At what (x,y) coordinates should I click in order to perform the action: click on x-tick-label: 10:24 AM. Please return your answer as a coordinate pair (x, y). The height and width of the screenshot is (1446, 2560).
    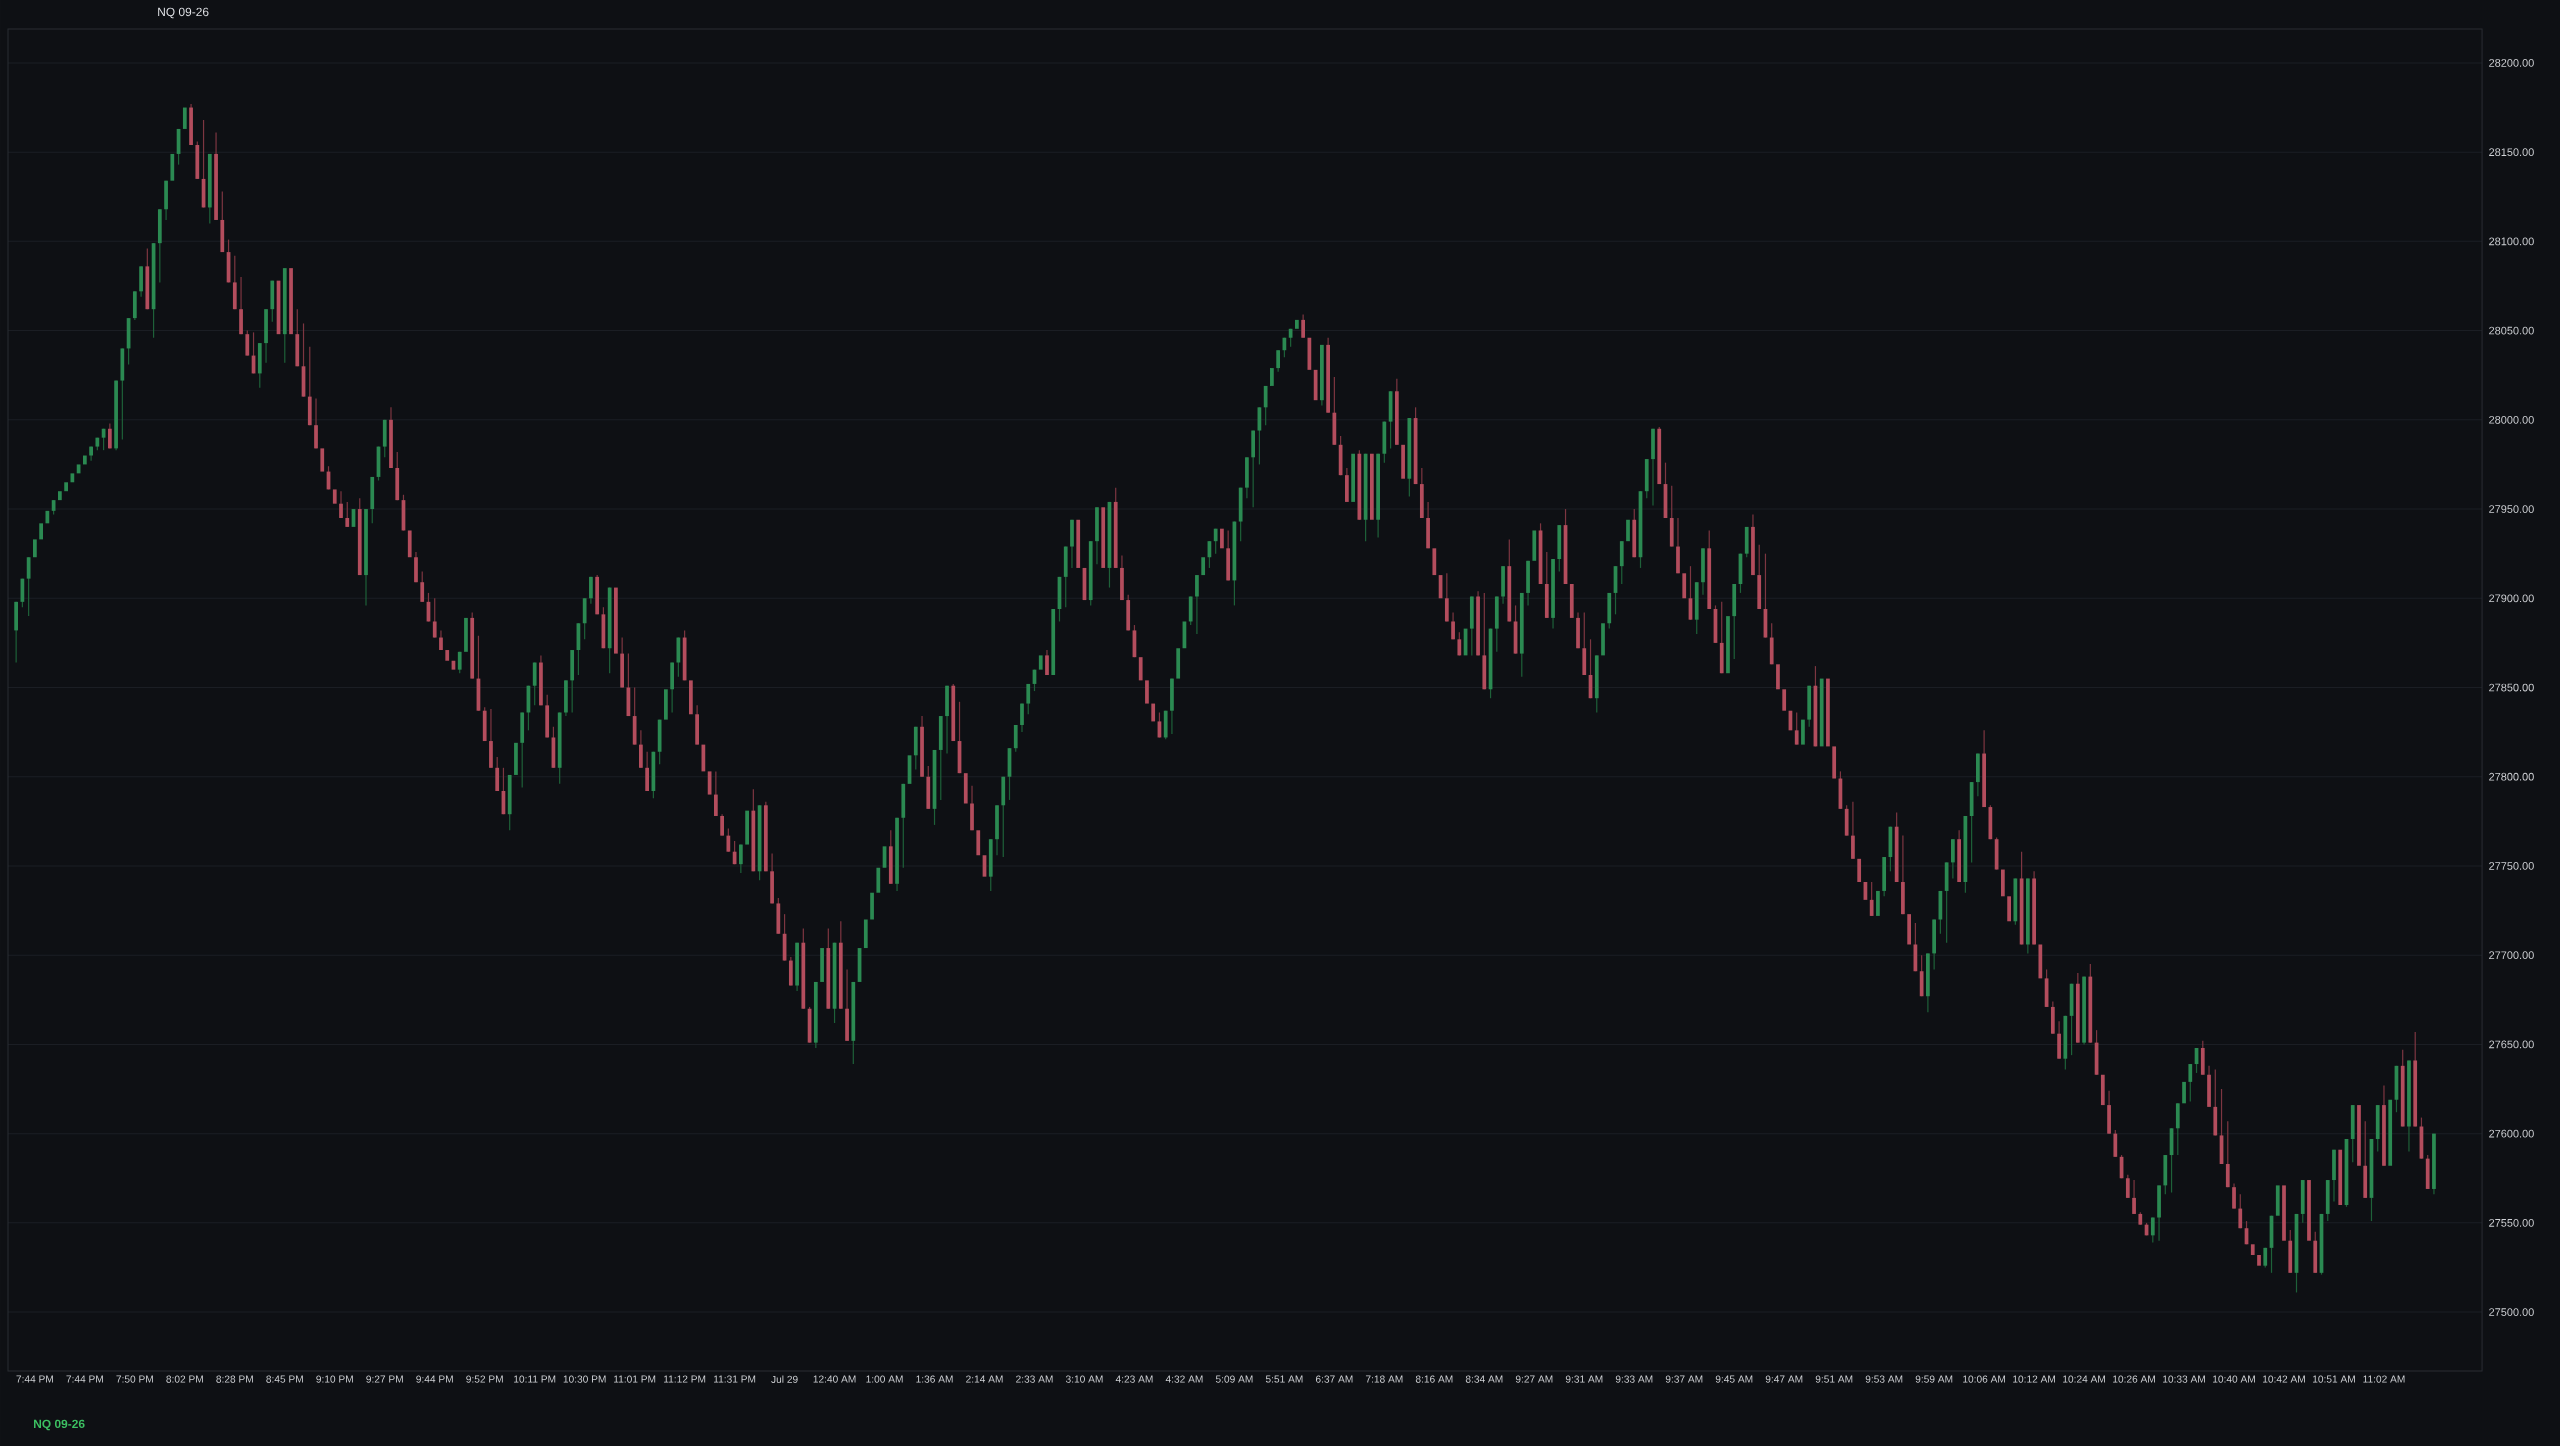
    Looking at the image, I should click on (2084, 1379).